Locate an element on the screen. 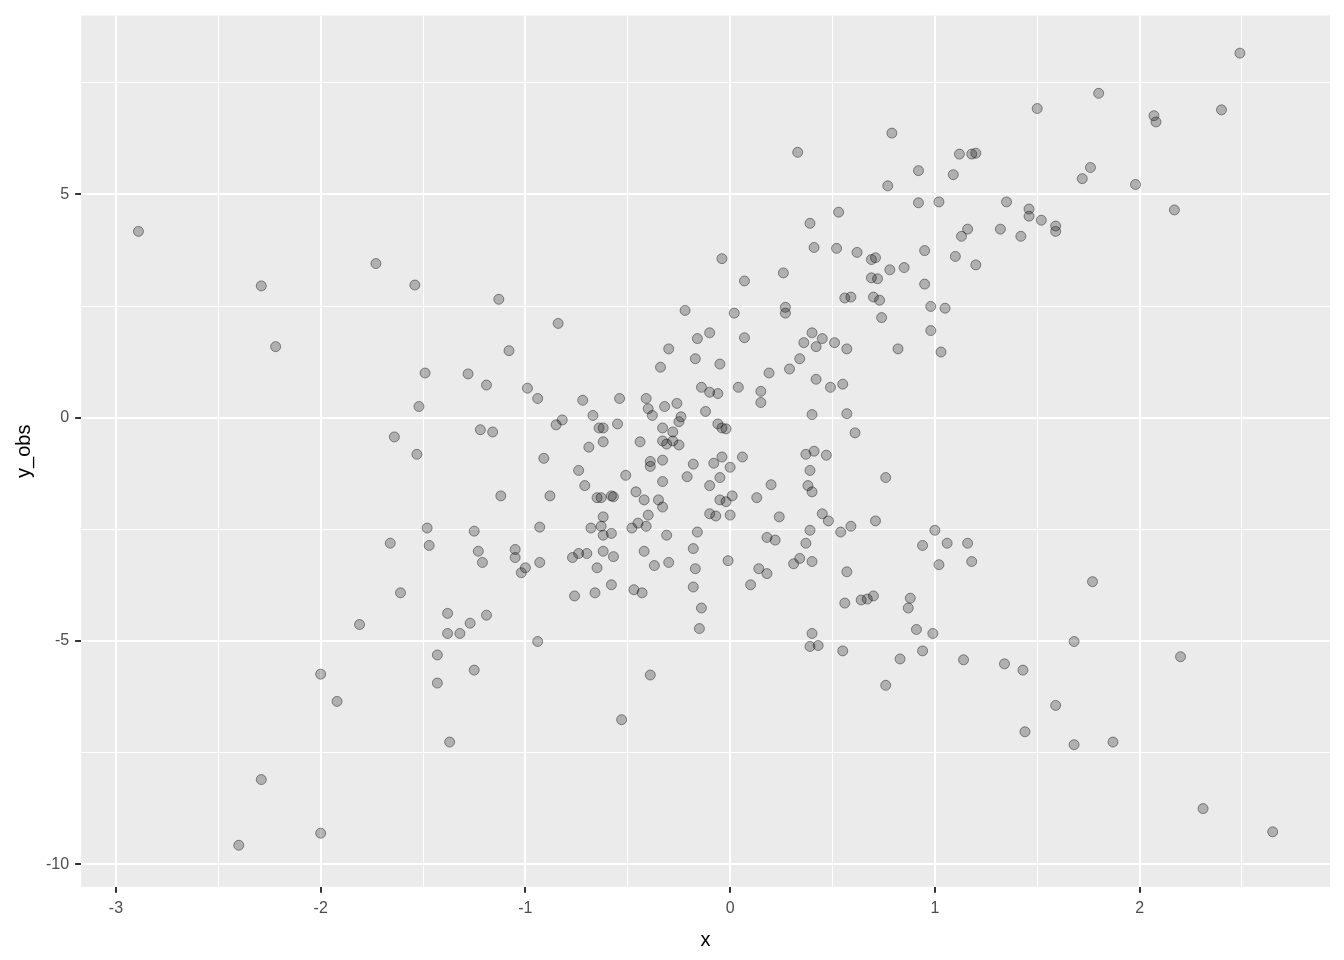  x-tick-label: -2 is located at coordinates (320, 907).